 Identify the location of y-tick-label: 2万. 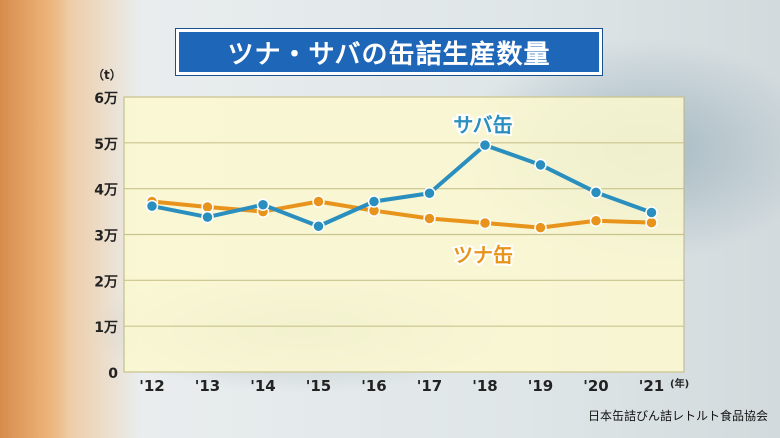
(106, 282).